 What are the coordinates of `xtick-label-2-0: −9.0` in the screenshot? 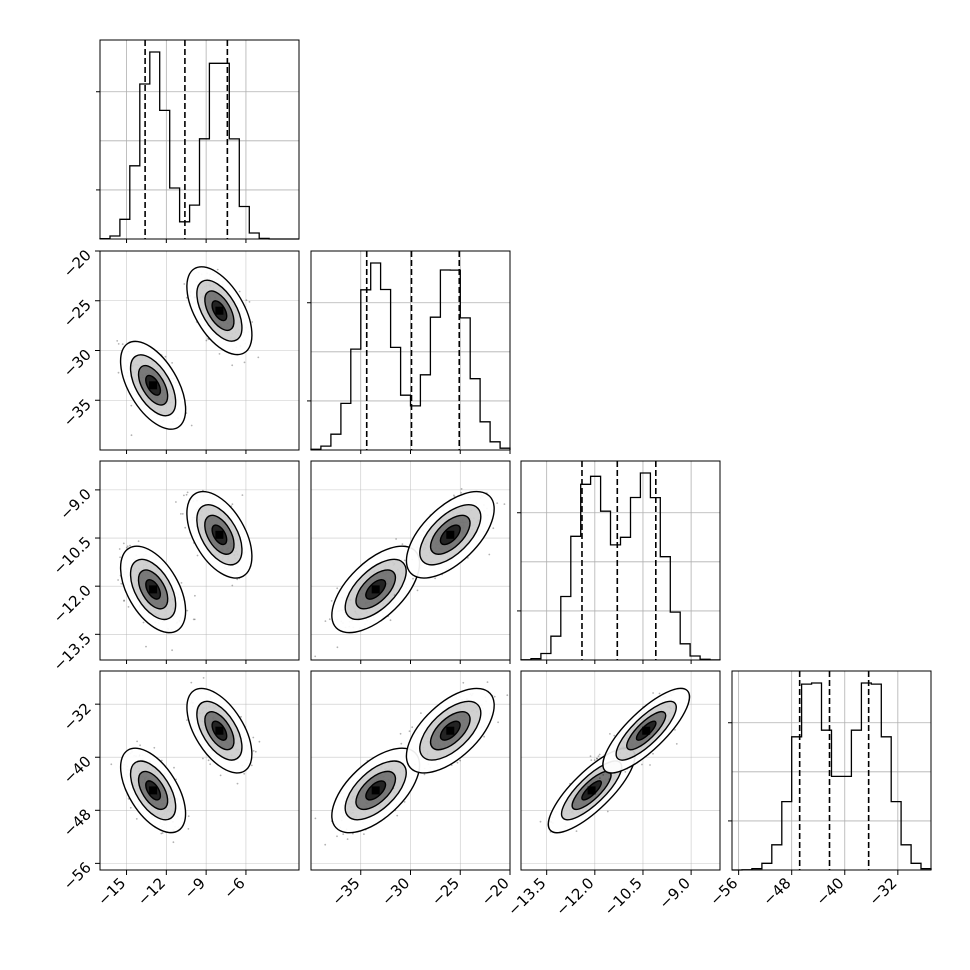 It's located at (674, 893).